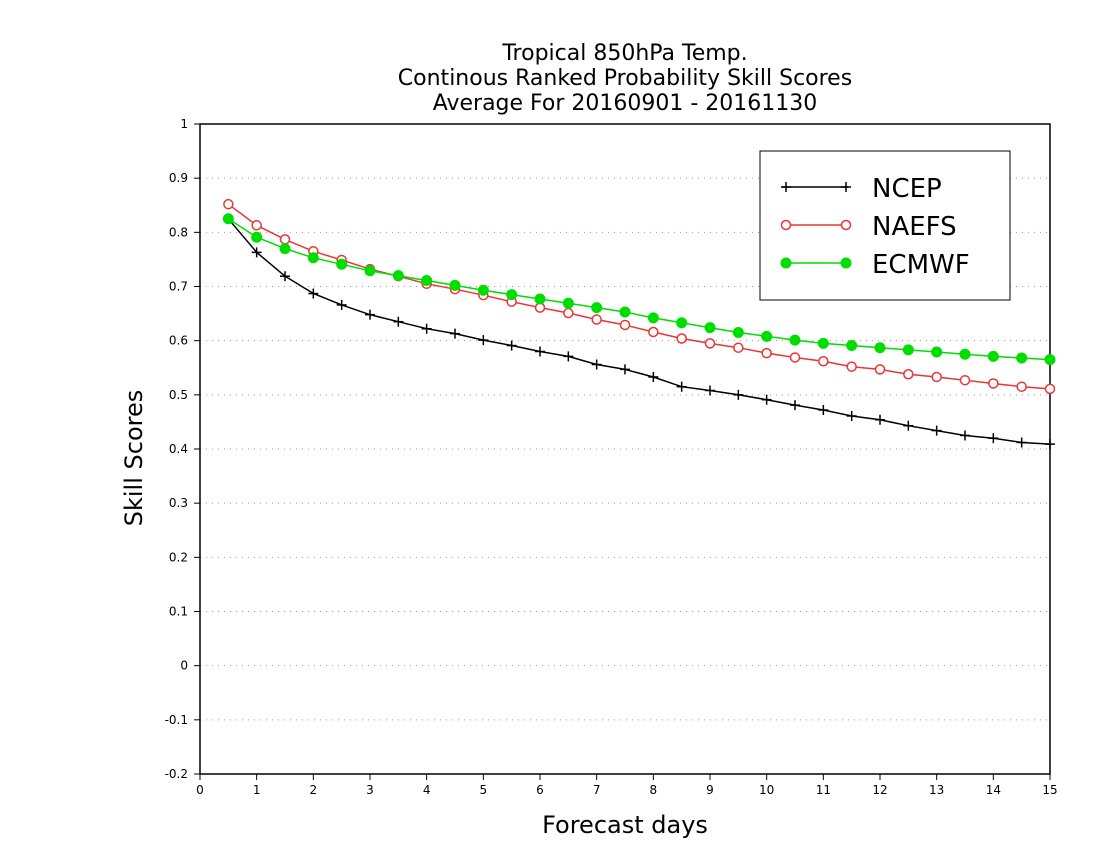 The width and height of the screenshot is (1100, 850). What do you see at coordinates (314, 790) in the screenshot?
I see `x-tick-label: 2` at bounding box center [314, 790].